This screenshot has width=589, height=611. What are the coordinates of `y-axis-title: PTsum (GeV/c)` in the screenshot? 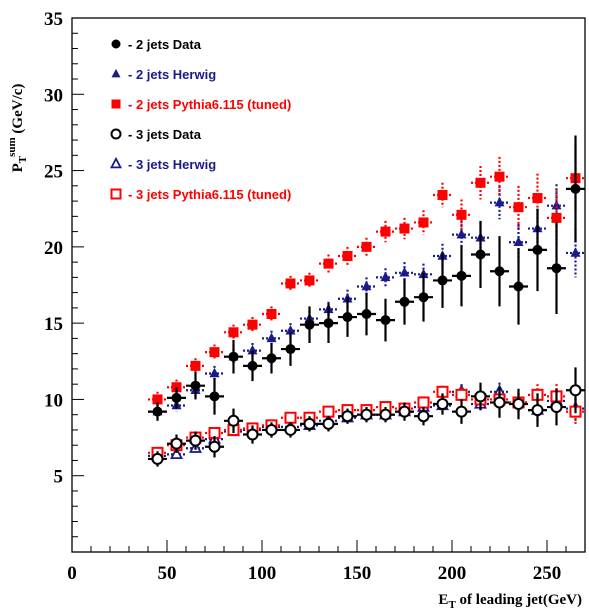 It's located at (17, 128).